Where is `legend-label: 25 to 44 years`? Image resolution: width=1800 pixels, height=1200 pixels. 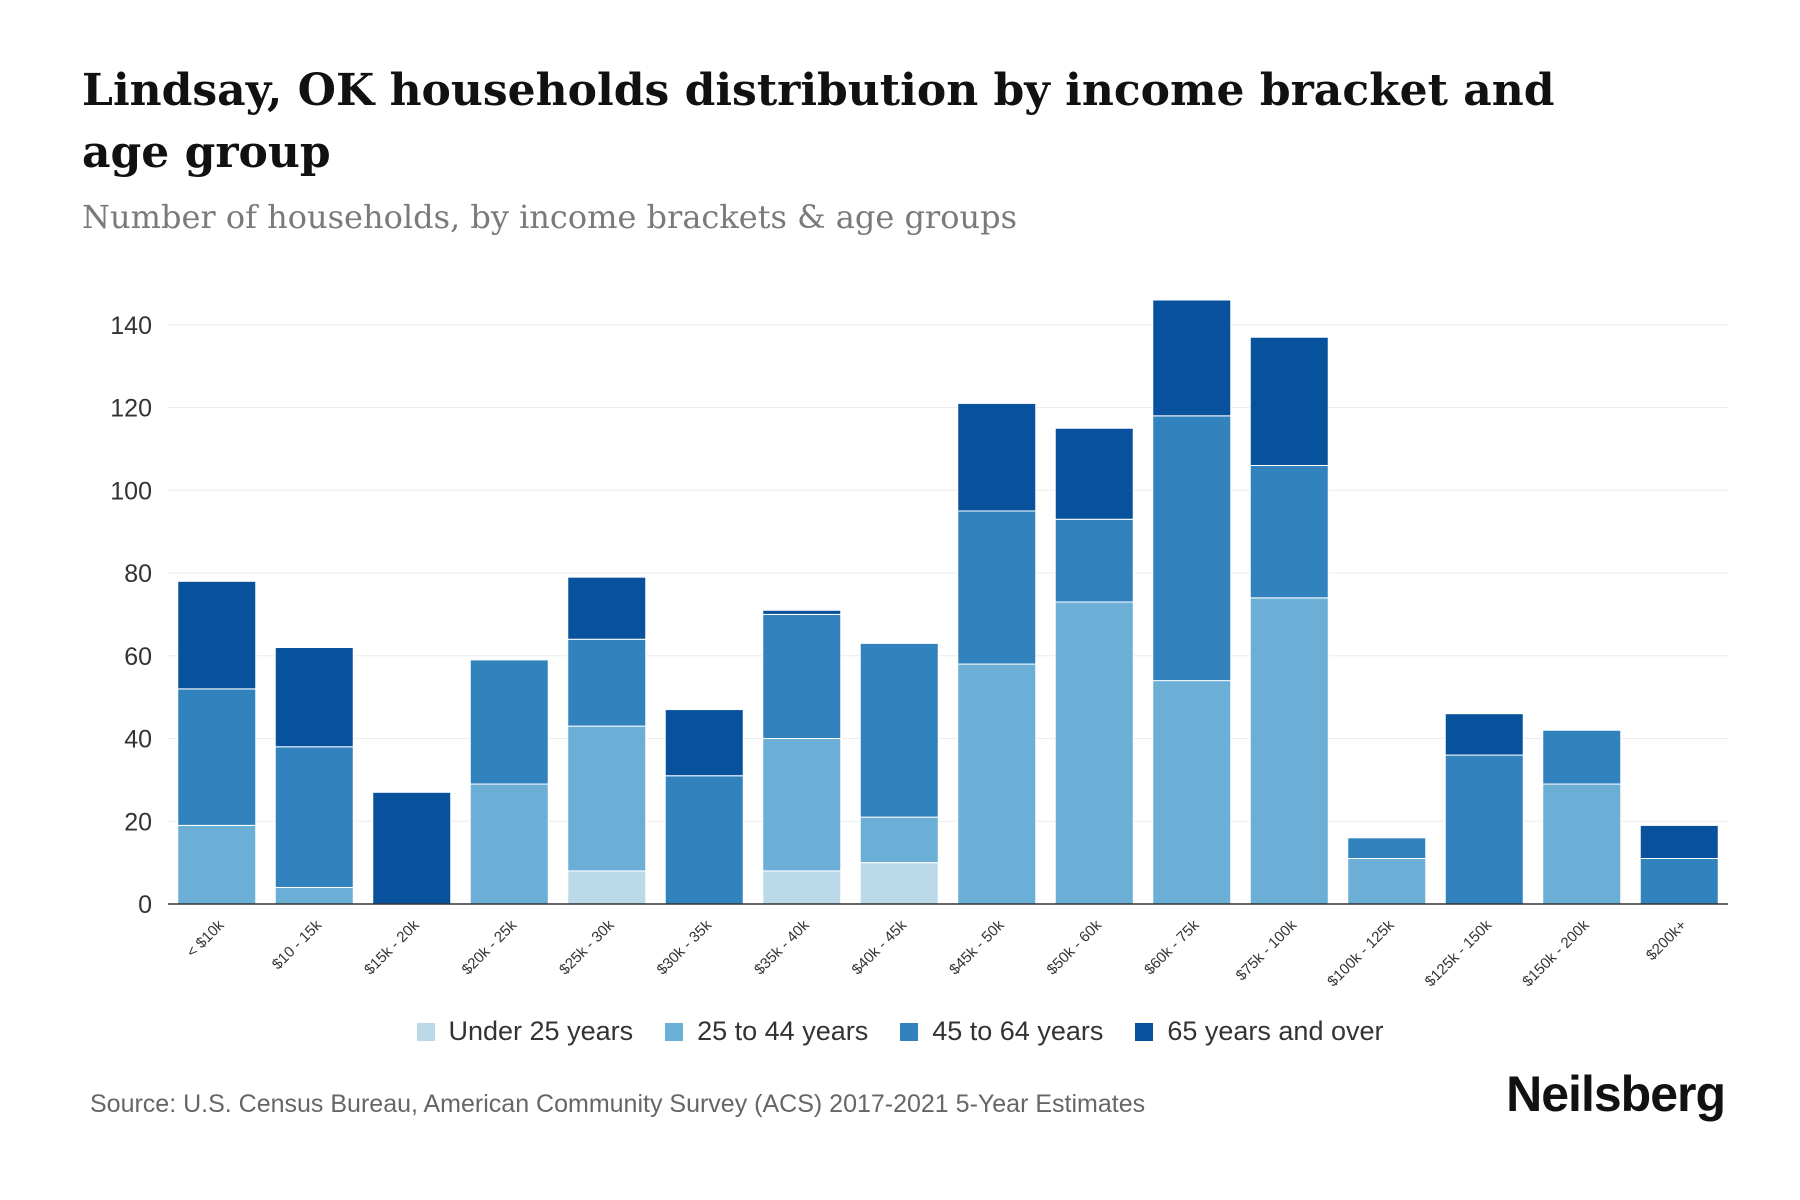 legend-label: 25 to 44 years is located at coordinates (783, 1031).